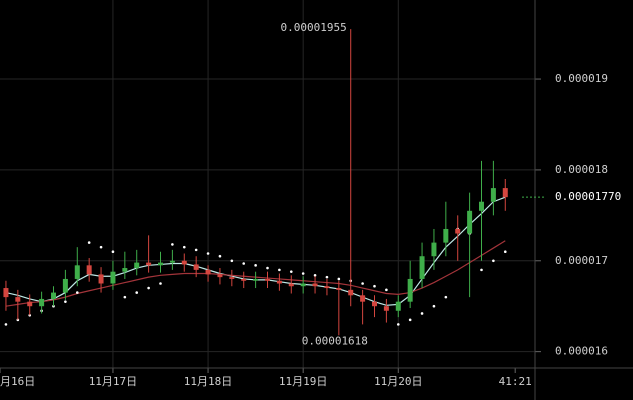 This screenshot has width=633, height=400. Describe the element at coordinates (588, 196) in the screenshot. I see `last-price-label: 0.00001770` at that location.